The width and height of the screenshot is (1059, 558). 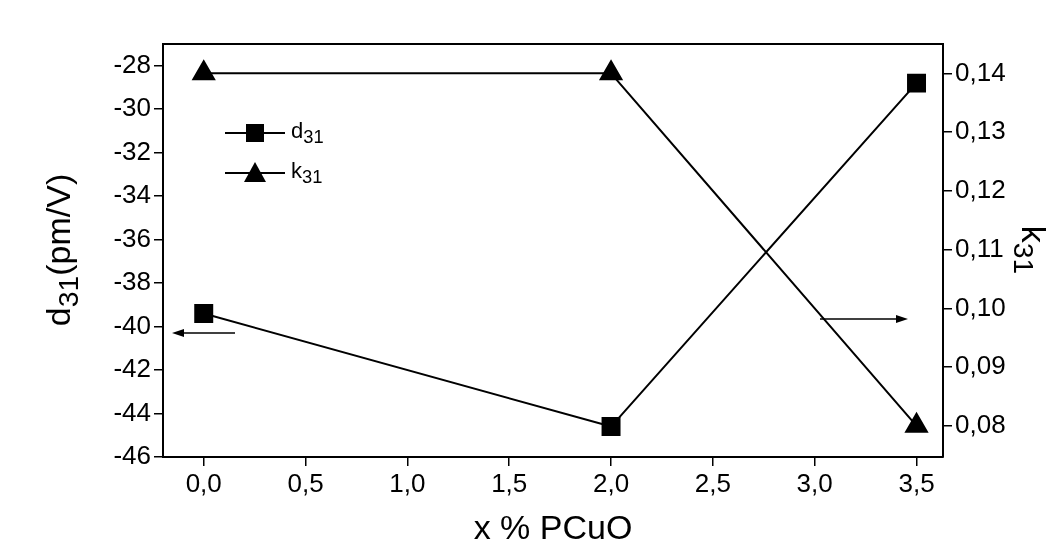 I want to click on y2-tick-label: 0,11, so click(x=979, y=247).